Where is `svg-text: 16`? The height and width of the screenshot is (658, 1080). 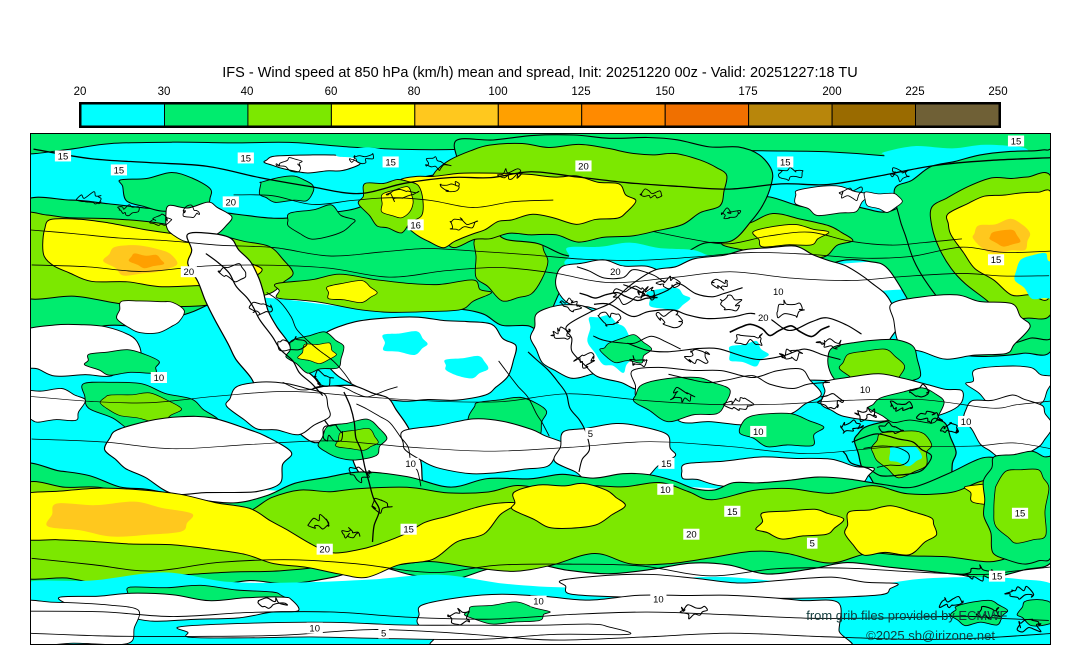
svg-text: 16 is located at coordinates (415, 225).